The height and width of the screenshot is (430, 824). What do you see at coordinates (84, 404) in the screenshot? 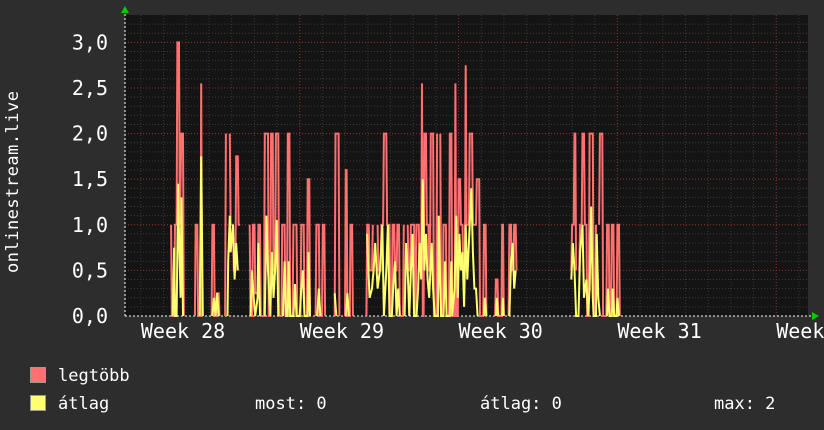
I see `legend-label-avg: átlag` at bounding box center [84, 404].